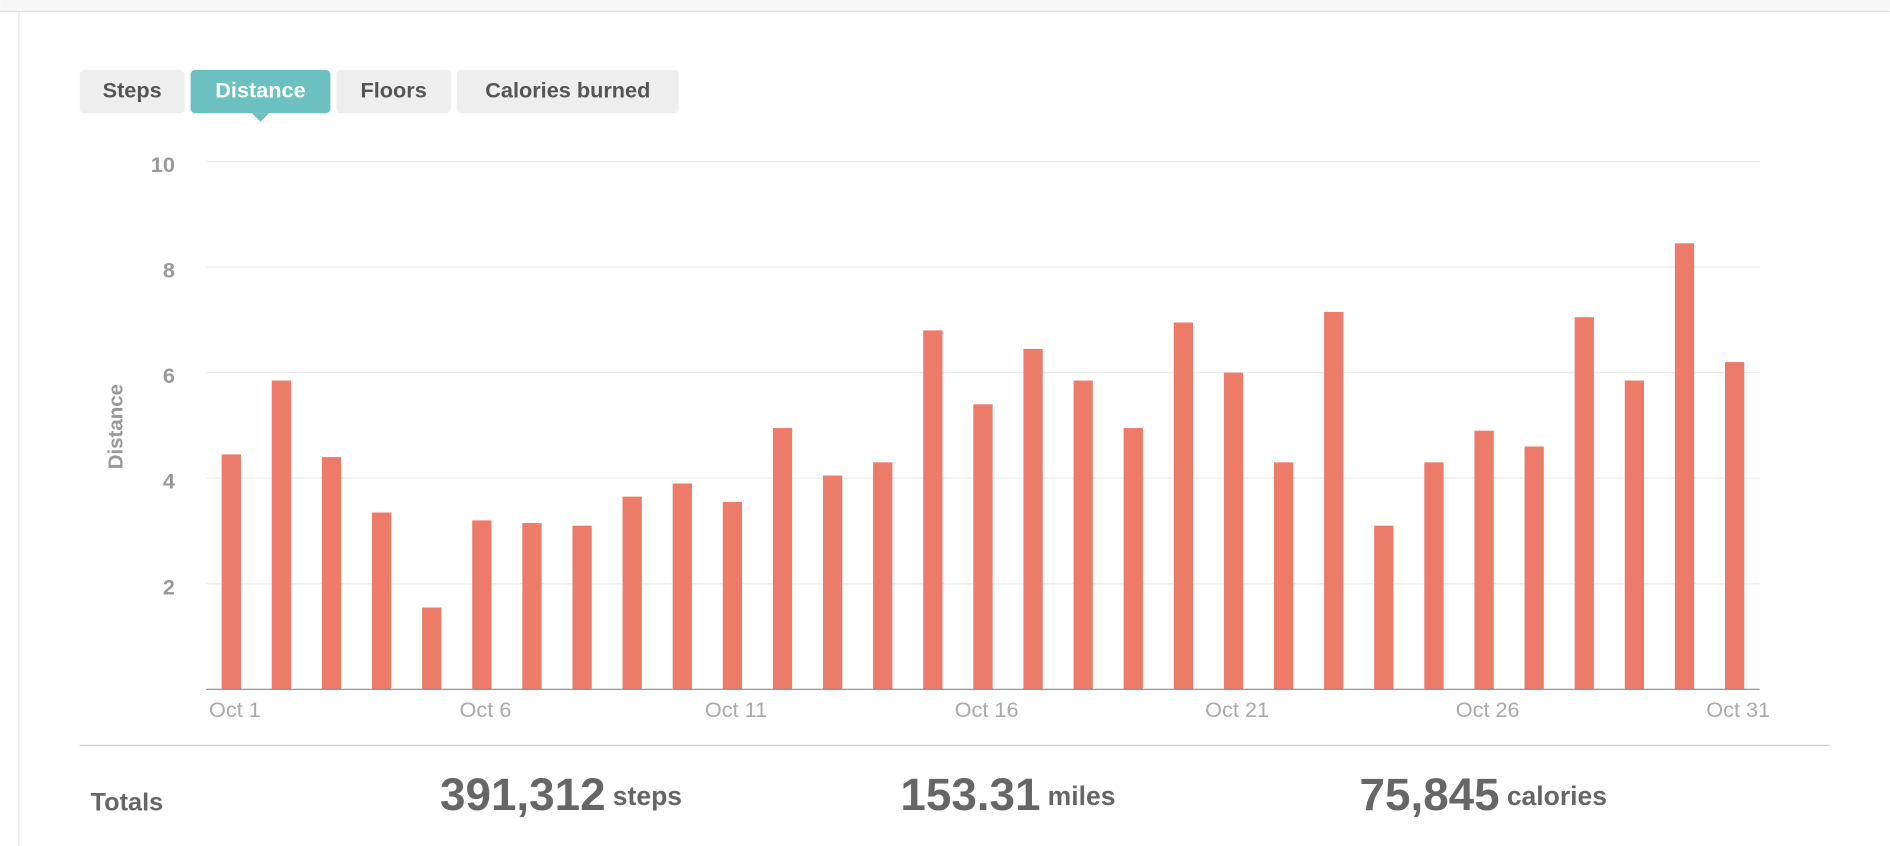 The height and width of the screenshot is (846, 1890). I want to click on tab-label: Calories burned, so click(567, 89).